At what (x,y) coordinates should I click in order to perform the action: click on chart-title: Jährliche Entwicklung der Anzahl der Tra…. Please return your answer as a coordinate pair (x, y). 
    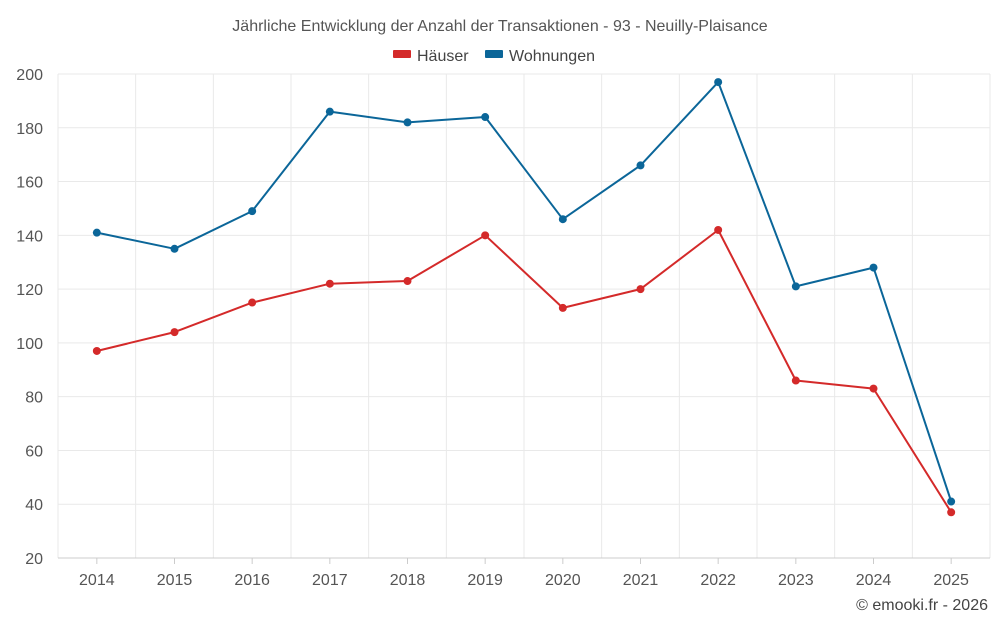
    Looking at the image, I should click on (499, 26).